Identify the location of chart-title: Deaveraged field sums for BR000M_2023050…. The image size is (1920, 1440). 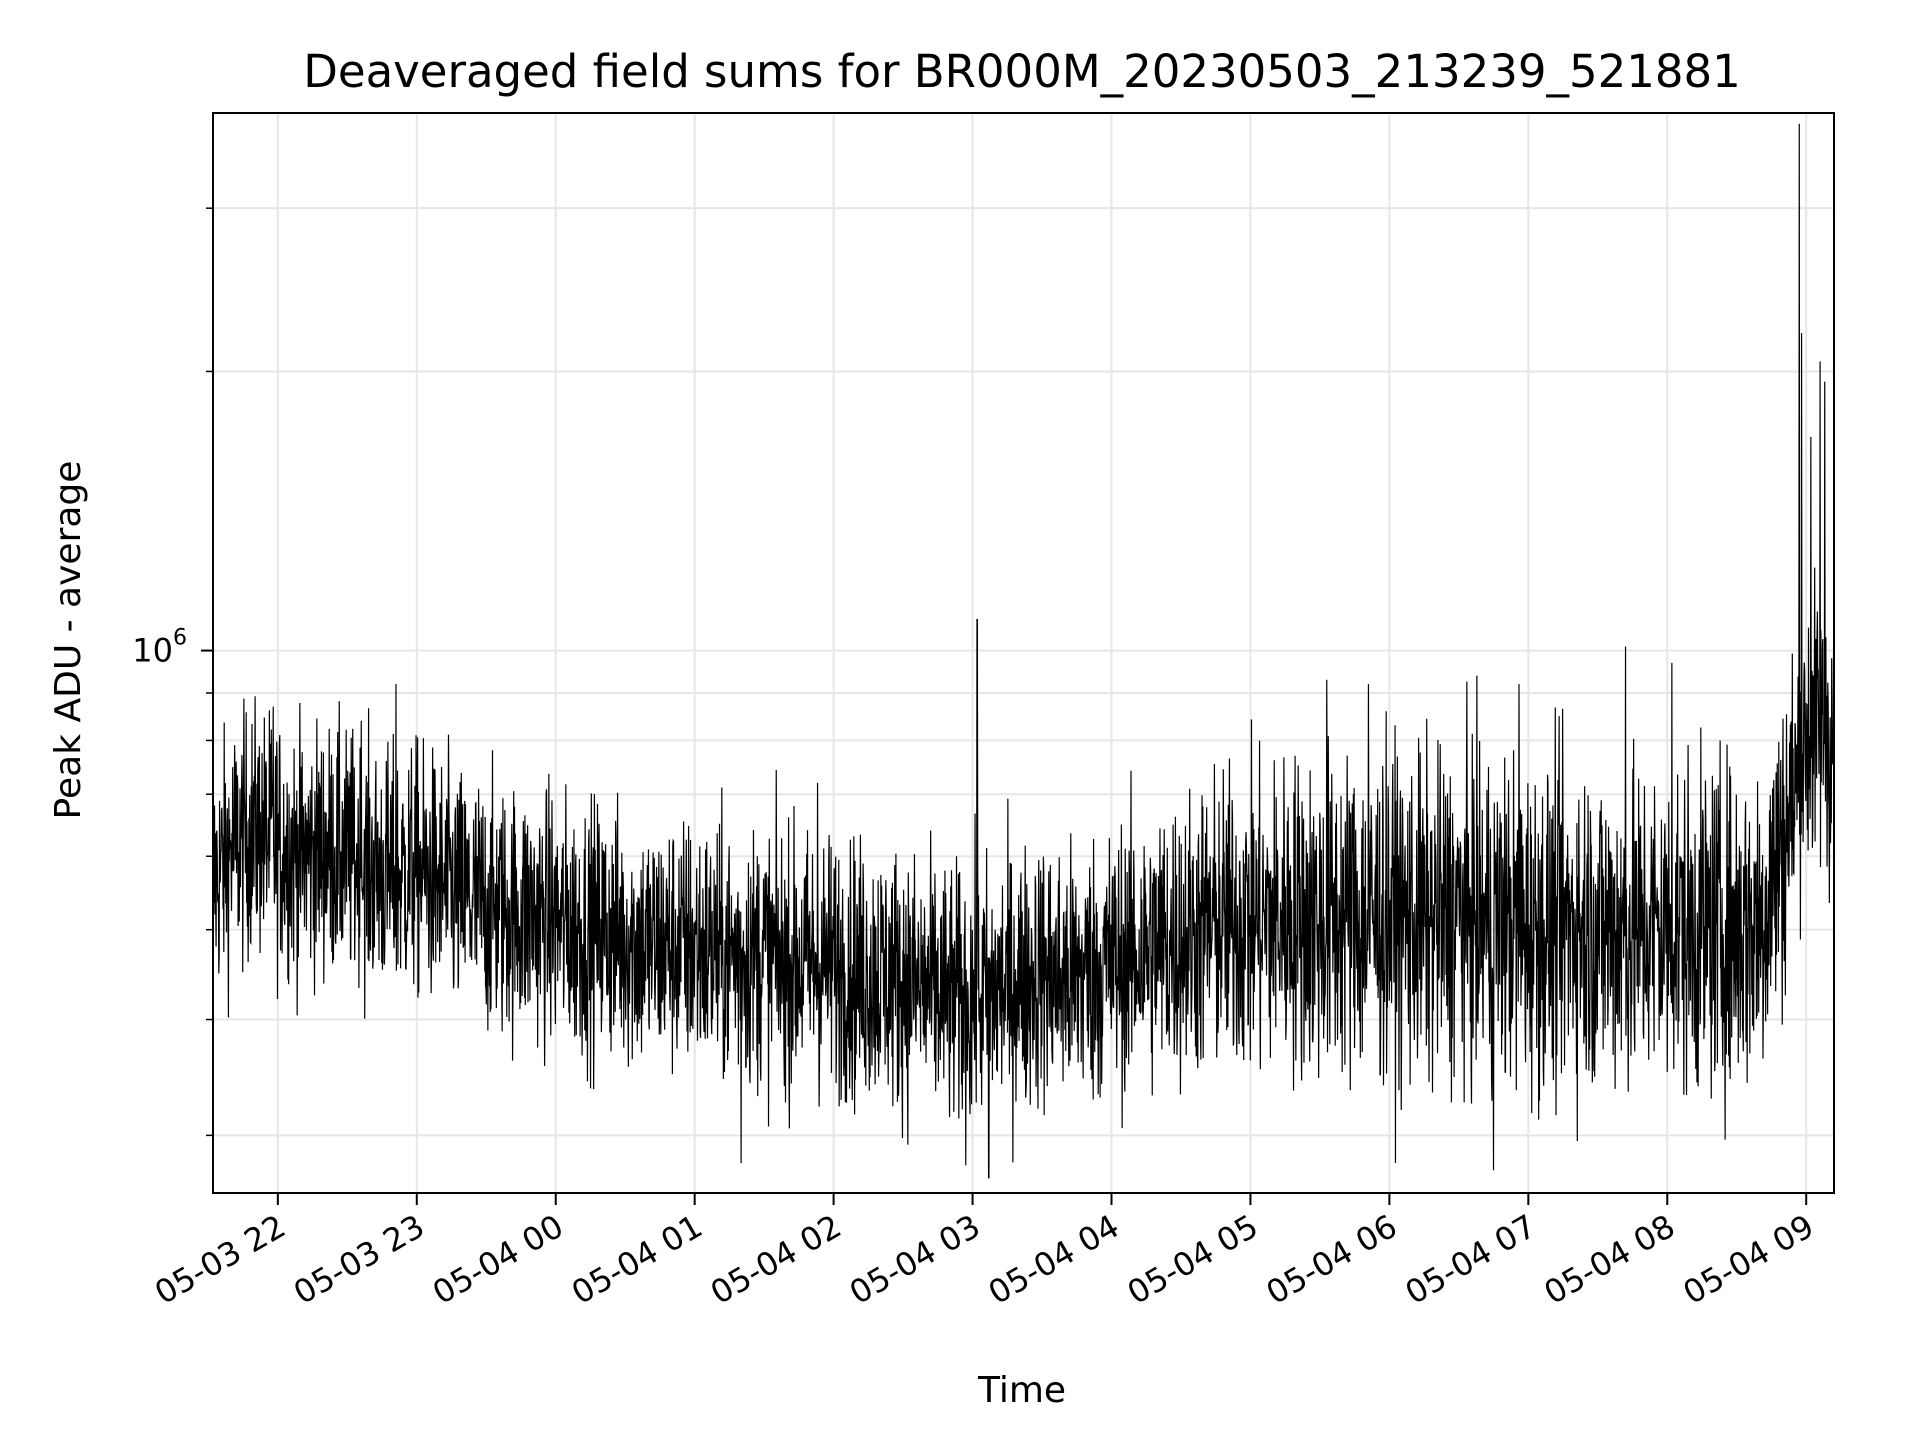
(1022, 71).